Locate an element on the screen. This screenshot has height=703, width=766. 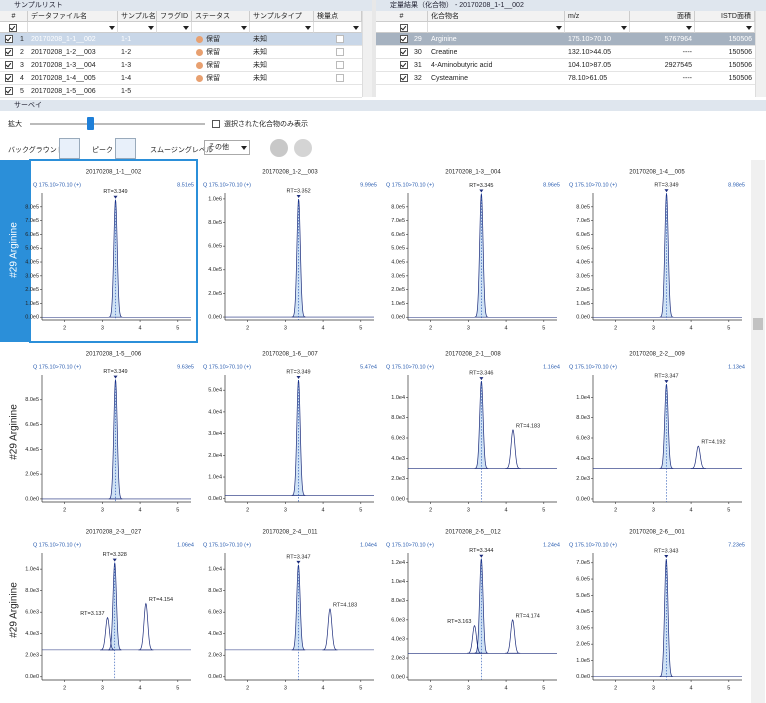
scrollbar is located at coordinates (758, 431).